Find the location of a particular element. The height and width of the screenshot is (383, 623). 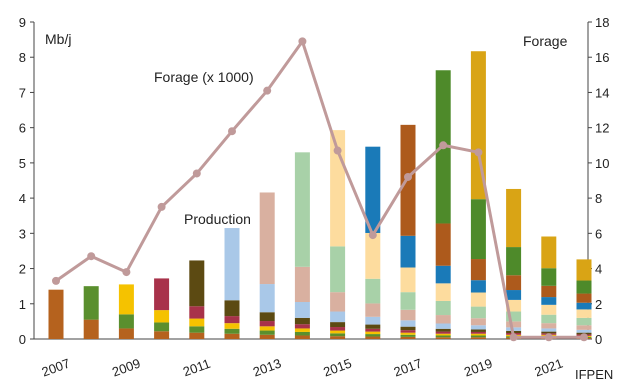

bar-segment-2017-cohort-2010 is located at coordinates (408, 331).